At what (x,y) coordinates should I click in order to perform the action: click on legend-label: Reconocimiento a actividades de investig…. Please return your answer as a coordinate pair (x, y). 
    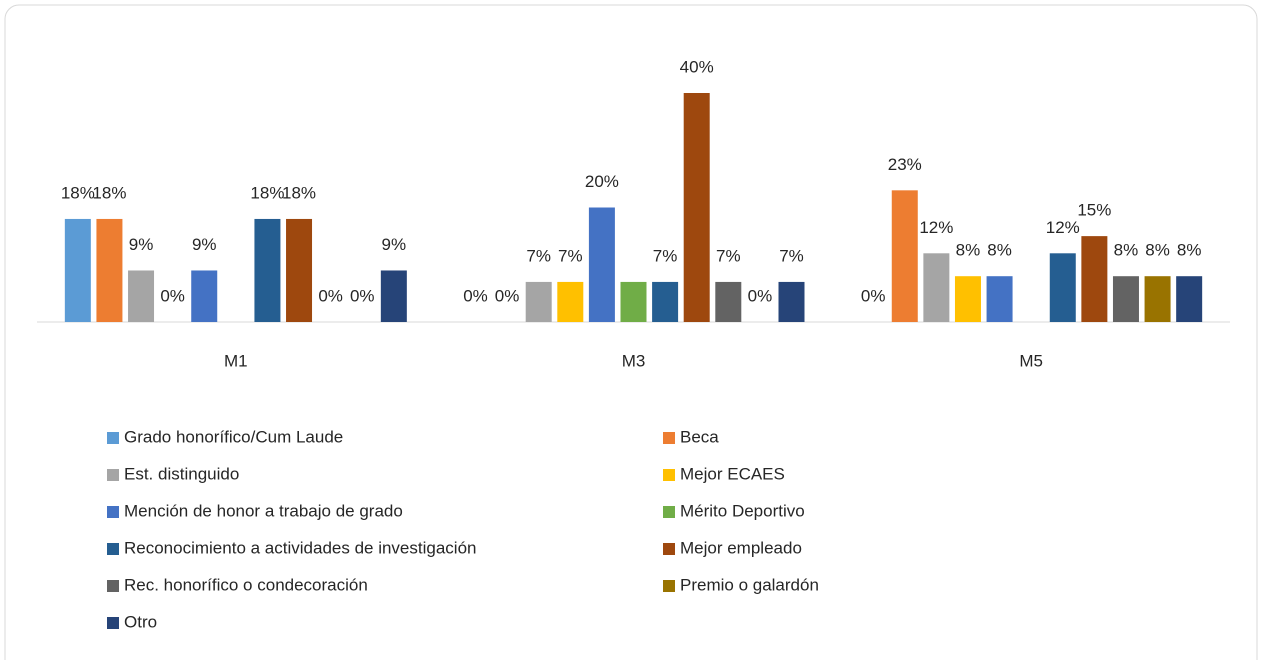
    Looking at the image, I should click on (300, 547).